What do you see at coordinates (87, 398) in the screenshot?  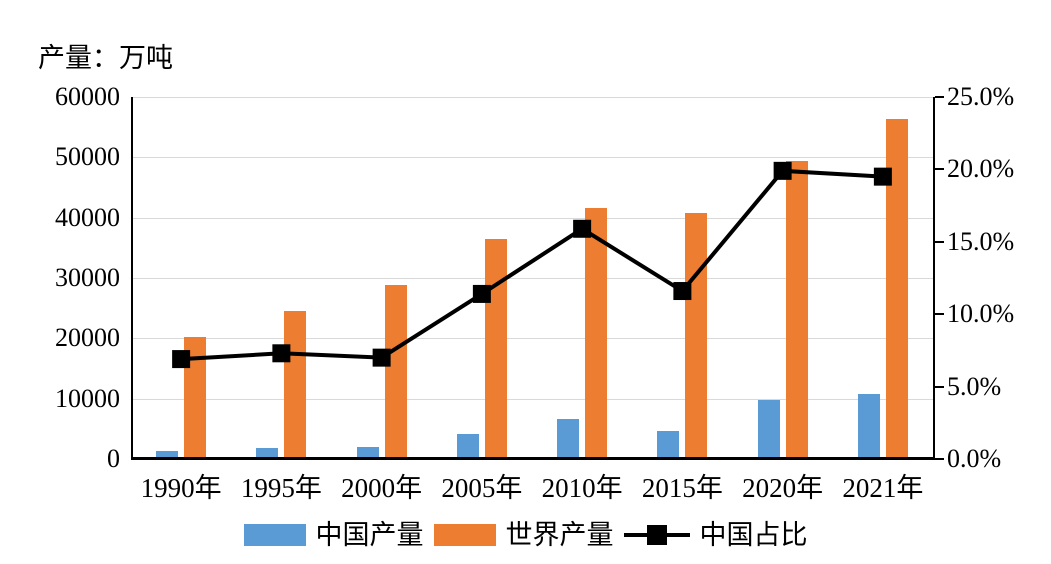 I see `y-axis-left-tick-label: 10000` at bounding box center [87, 398].